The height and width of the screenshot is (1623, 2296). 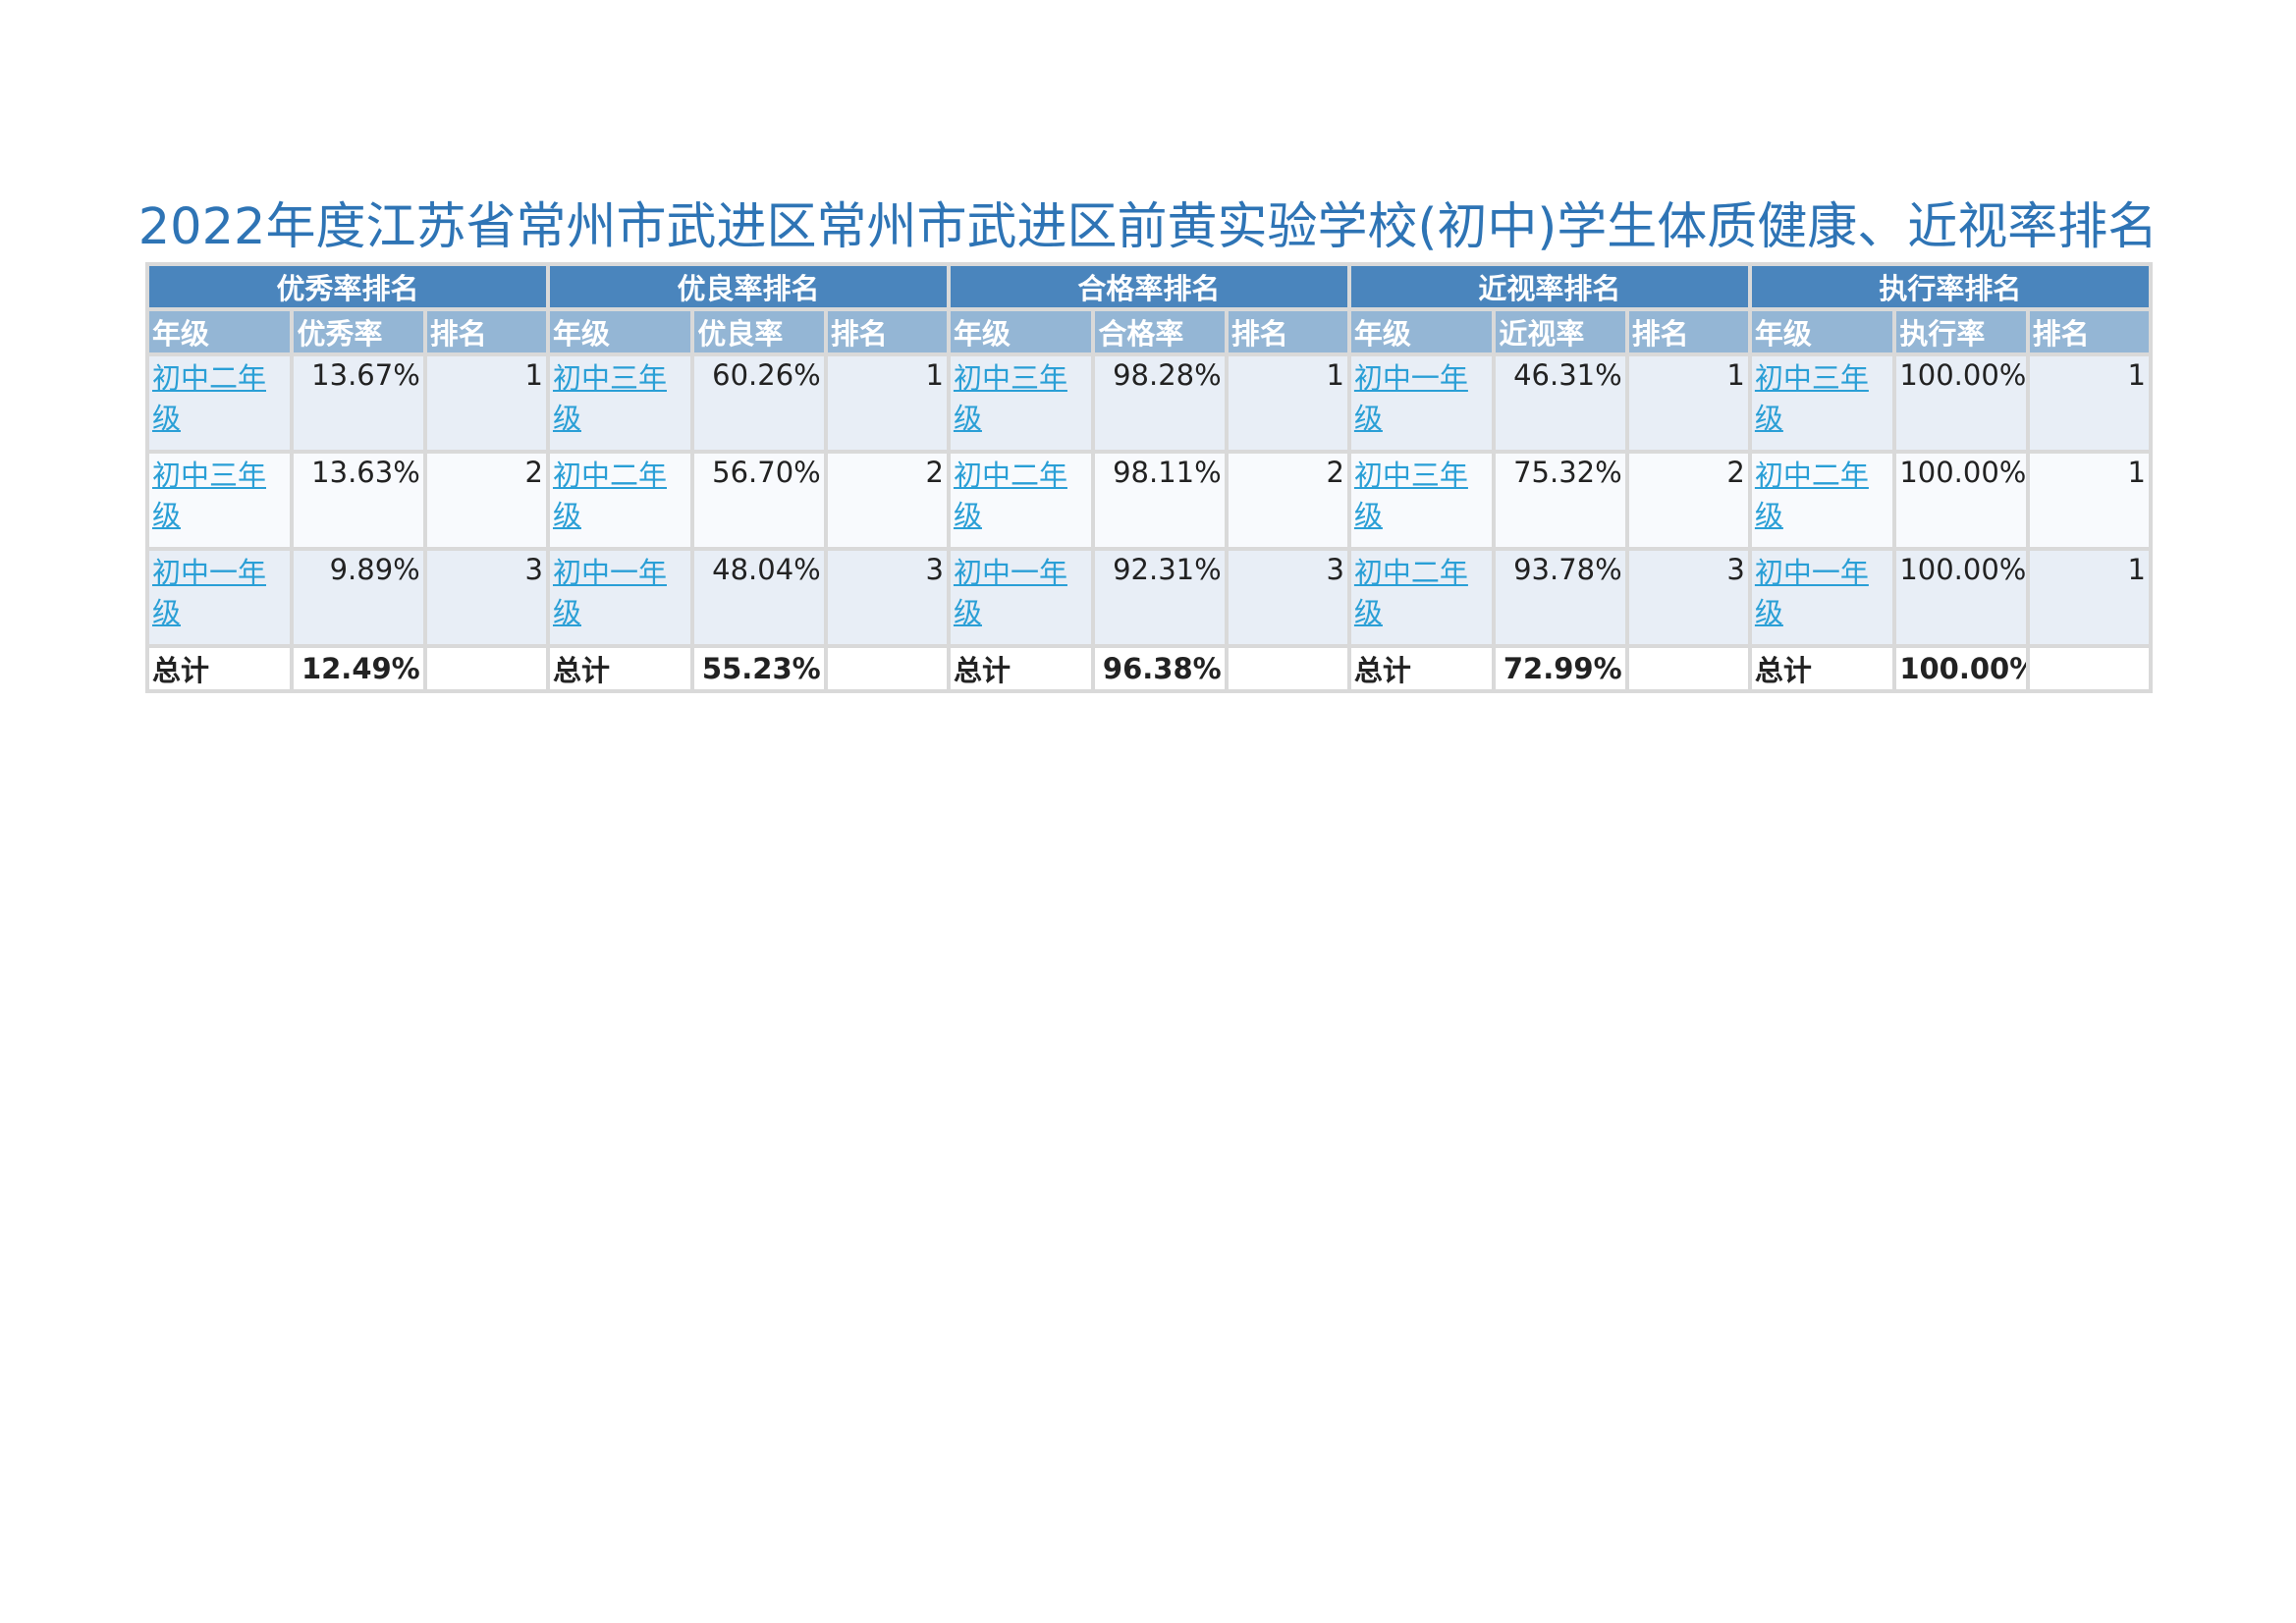 What do you see at coordinates (1160, 500) in the screenshot?
I see `rate-cell: 98.11%` at bounding box center [1160, 500].